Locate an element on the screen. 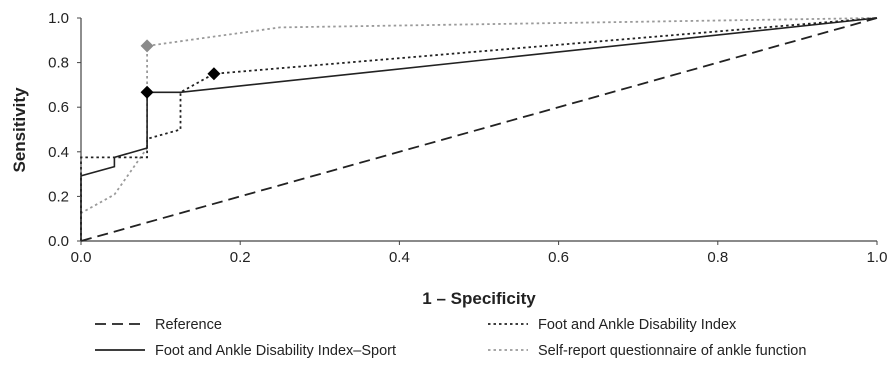  y-tick-label: 0.8 is located at coordinates (58, 63).